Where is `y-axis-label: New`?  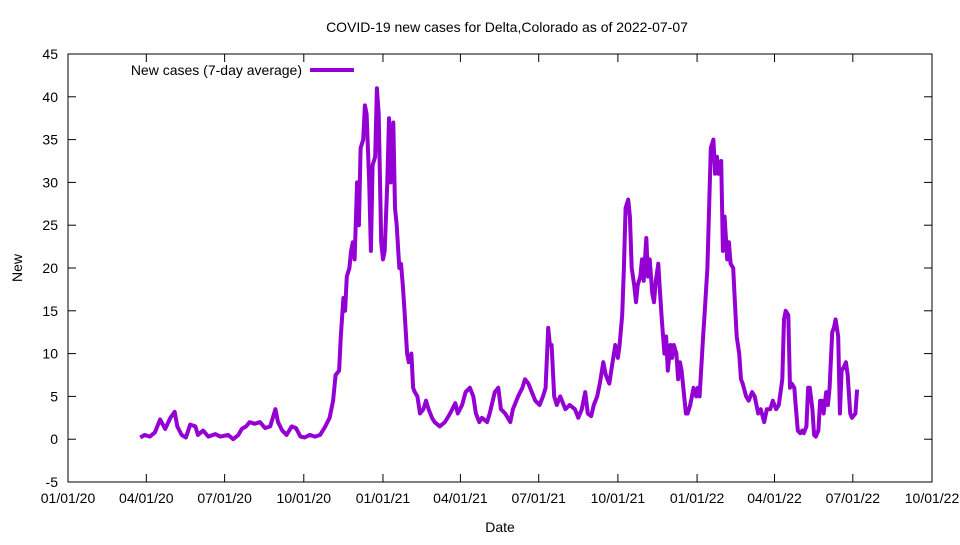 y-axis-label: New is located at coordinates (17, 267).